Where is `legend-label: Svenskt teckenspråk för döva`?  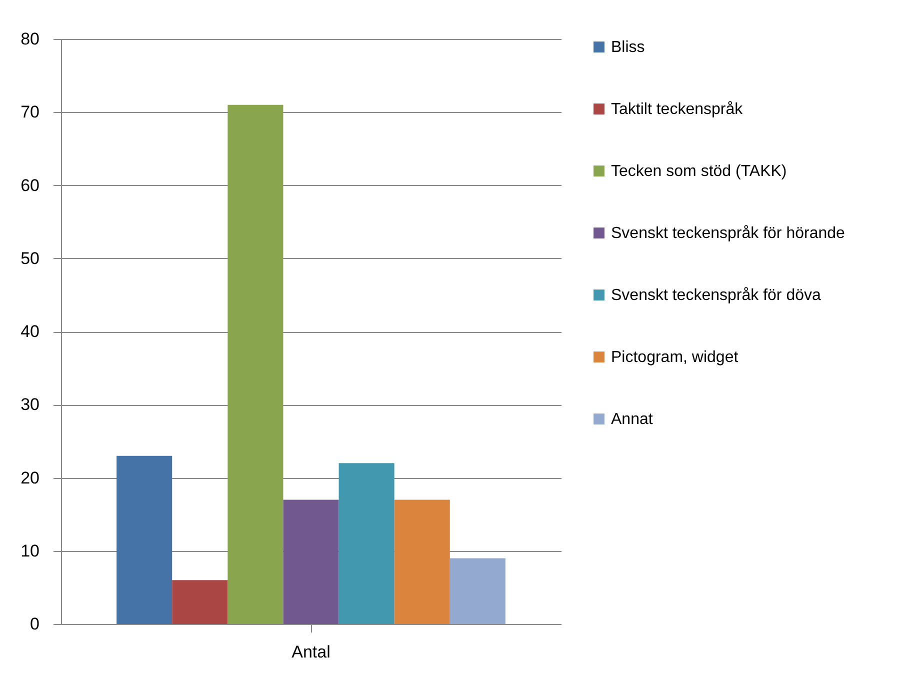 legend-label: Svenskt teckenspråk för döva is located at coordinates (716, 295).